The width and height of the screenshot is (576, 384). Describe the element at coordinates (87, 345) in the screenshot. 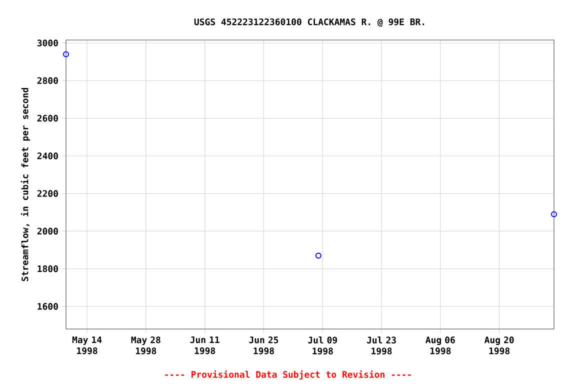

I see `x-tick-label: May 14 1998` at that location.